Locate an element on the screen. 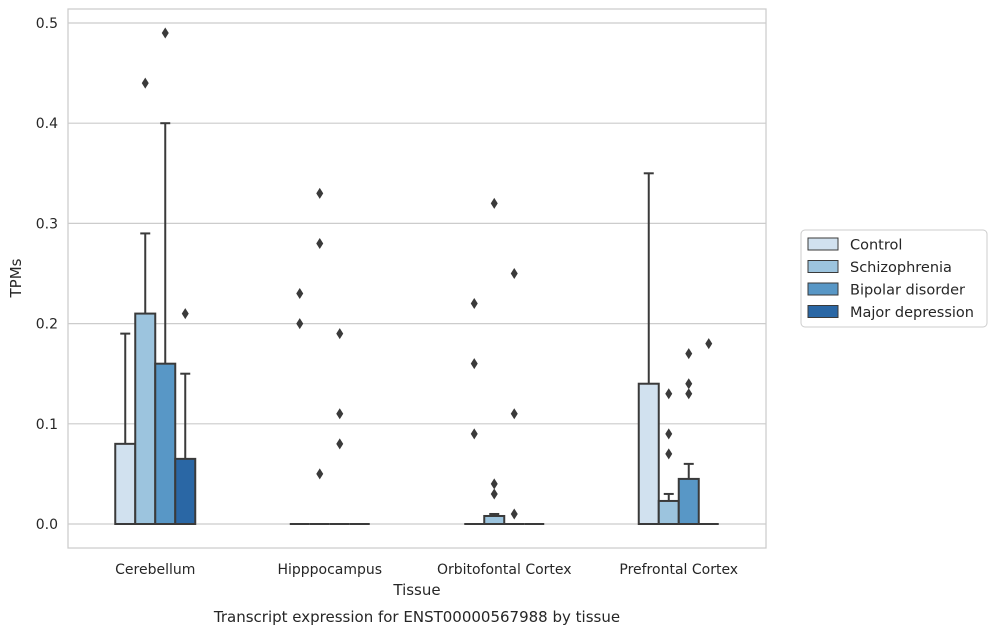  y-tick-label: 0.2 is located at coordinates (47, 325).